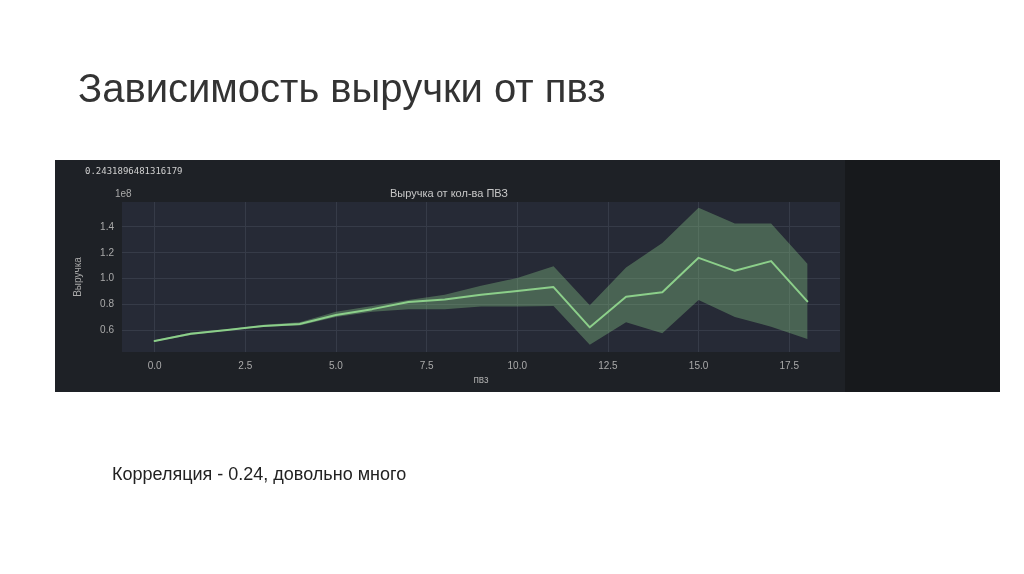  I want to click on text: 1e8, so click(124, 193).